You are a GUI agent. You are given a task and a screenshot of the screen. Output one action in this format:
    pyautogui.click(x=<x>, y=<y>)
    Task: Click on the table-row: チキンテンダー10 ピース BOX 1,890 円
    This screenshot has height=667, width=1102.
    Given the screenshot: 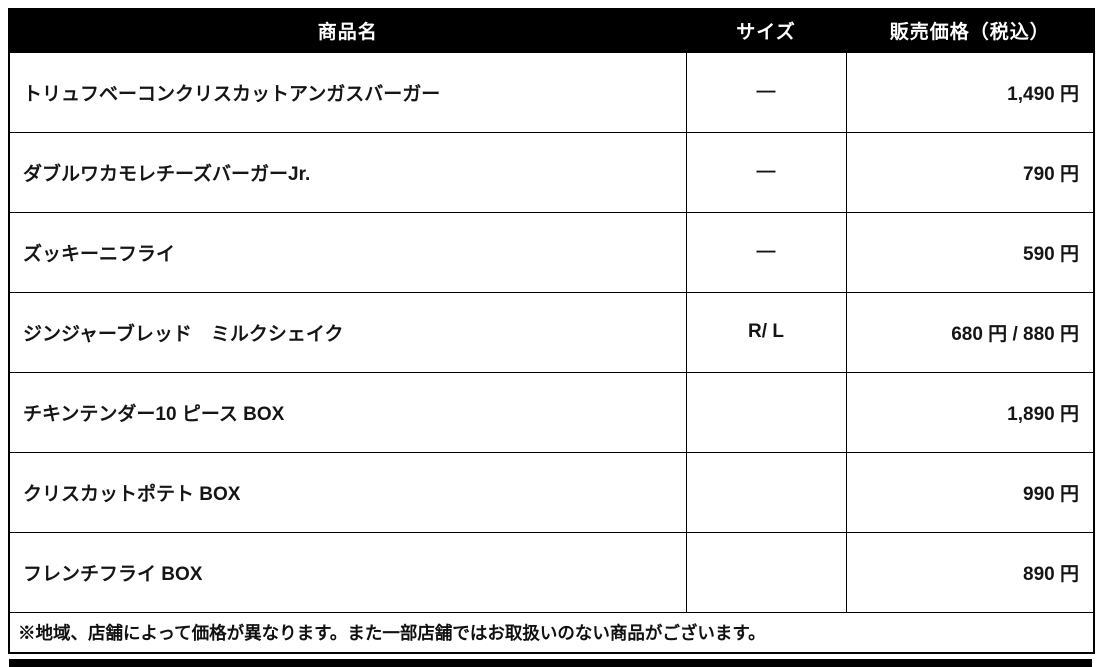 What is the action you would take?
    pyautogui.click(x=551, y=412)
    